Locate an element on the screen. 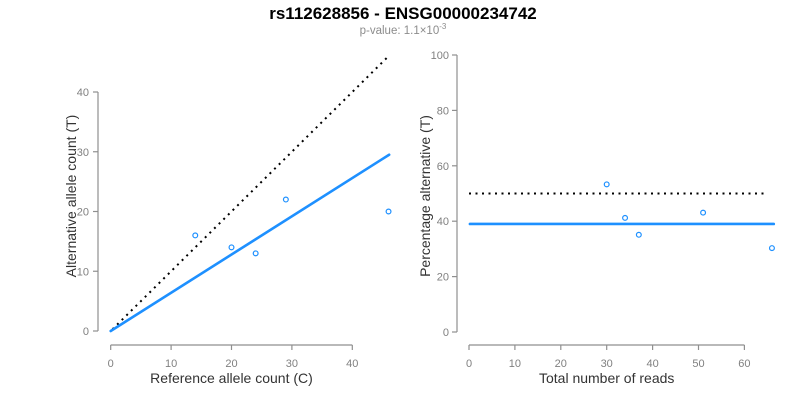 The image size is (800, 400). y-tick-label: 60 is located at coordinates (443, 167).